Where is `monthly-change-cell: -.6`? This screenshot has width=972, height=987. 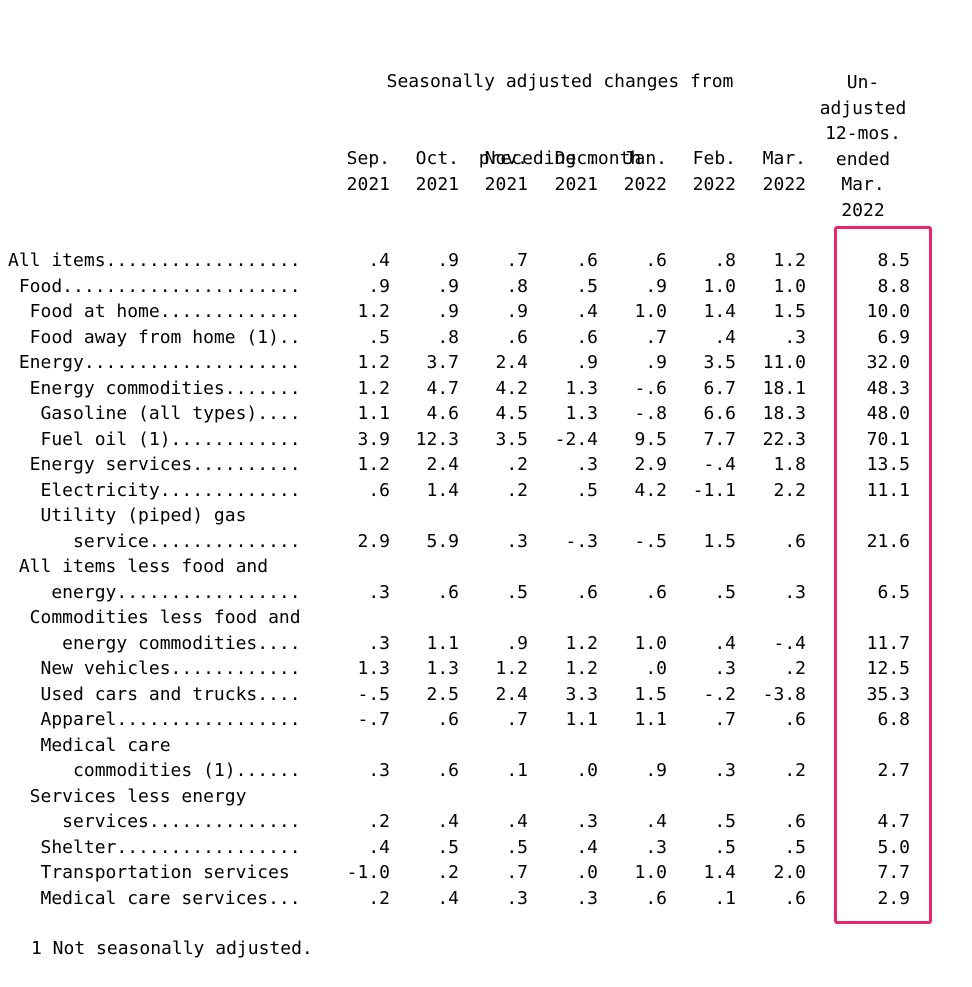
monthly-change-cell: -.6 is located at coordinates (650, 388).